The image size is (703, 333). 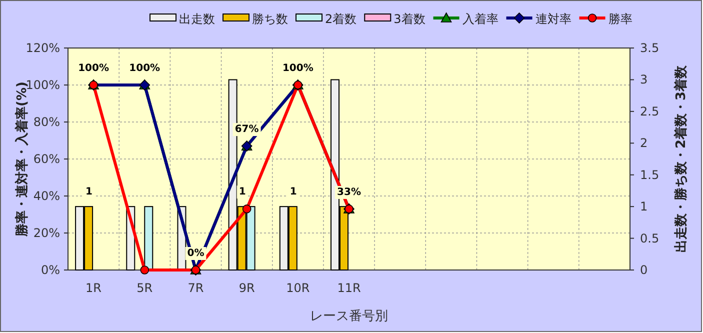 I want to click on y-tick-label: 120%, so click(x=43, y=48).